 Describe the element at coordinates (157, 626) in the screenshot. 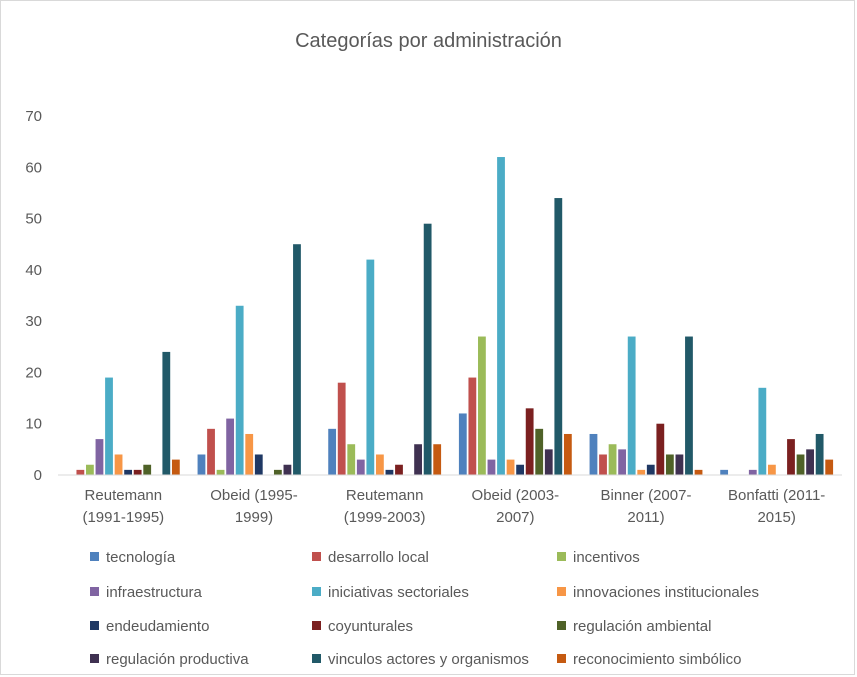

I see `legend-label: endeudamiento` at that location.